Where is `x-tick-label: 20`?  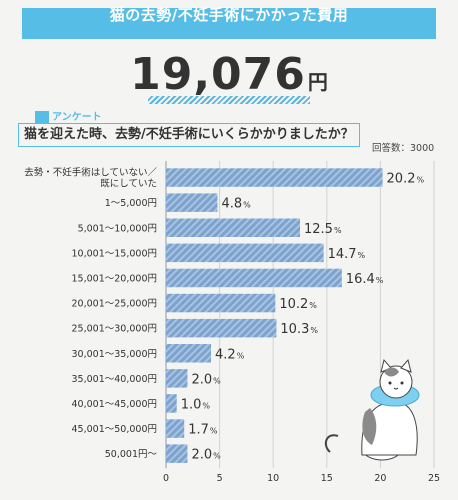
x-tick-label: 20 is located at coordinates (380, 478).